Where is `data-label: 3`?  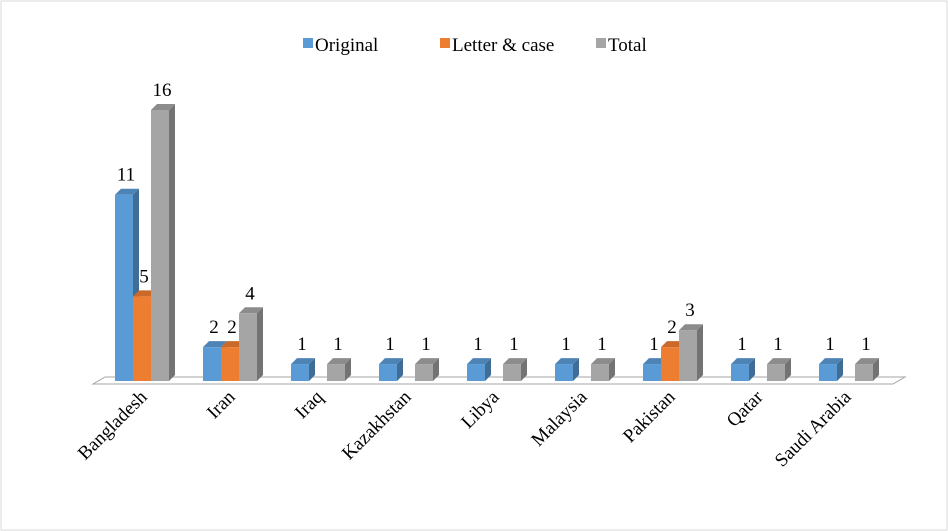
data-label: 3 is located at coordinates (690, 310).